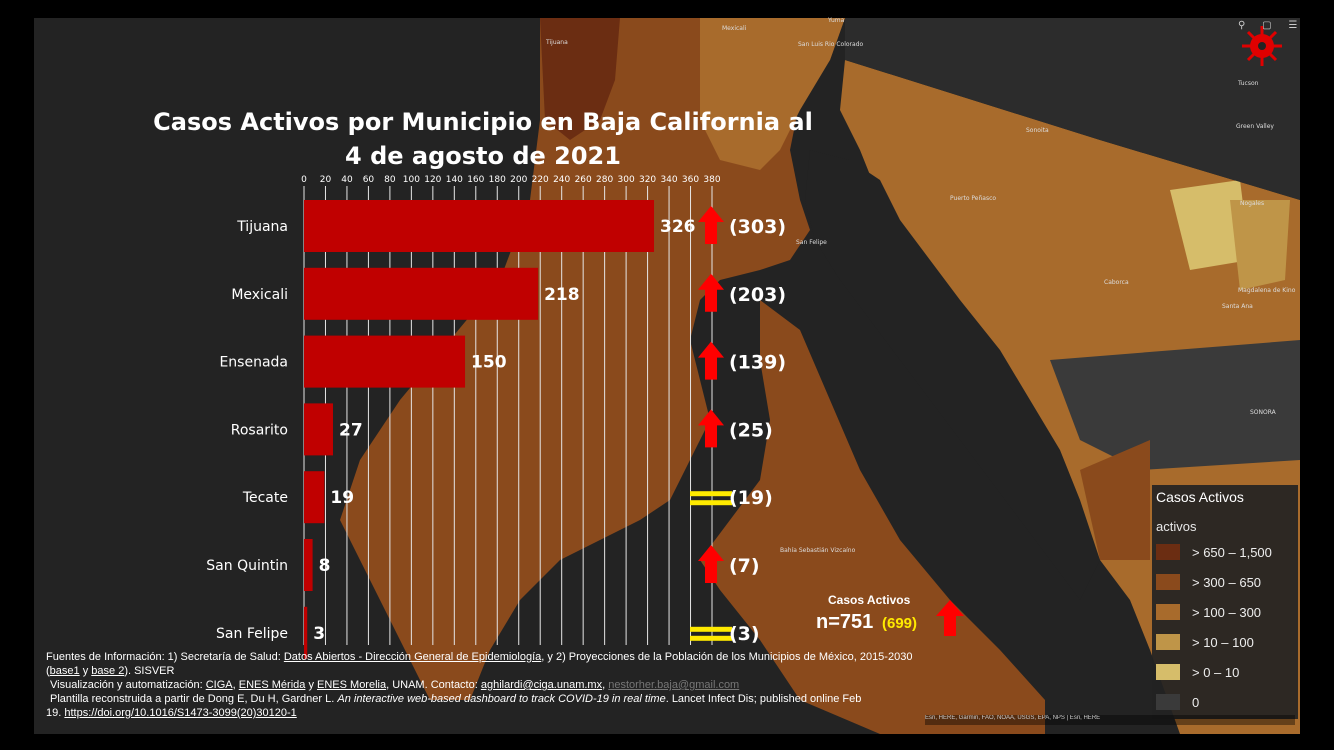 This screenshot has width=1334, height=750. Describe the element at coordinates (900, 623) in the screenshot. I see `total-previous: (699)` at that location.